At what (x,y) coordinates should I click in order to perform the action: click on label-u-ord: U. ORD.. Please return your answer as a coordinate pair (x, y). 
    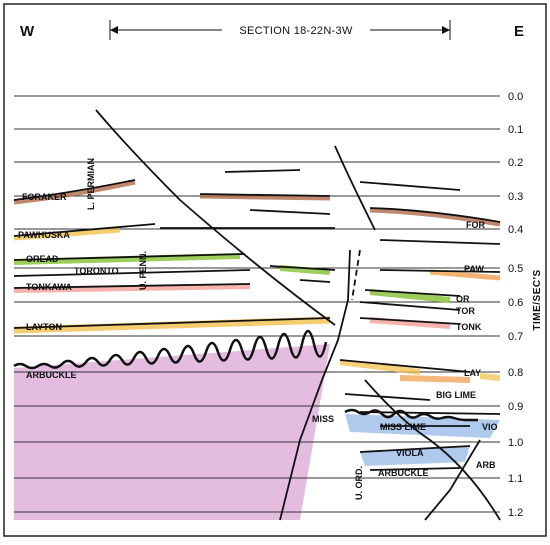
    Looking at the image, I should click on (359, 483).